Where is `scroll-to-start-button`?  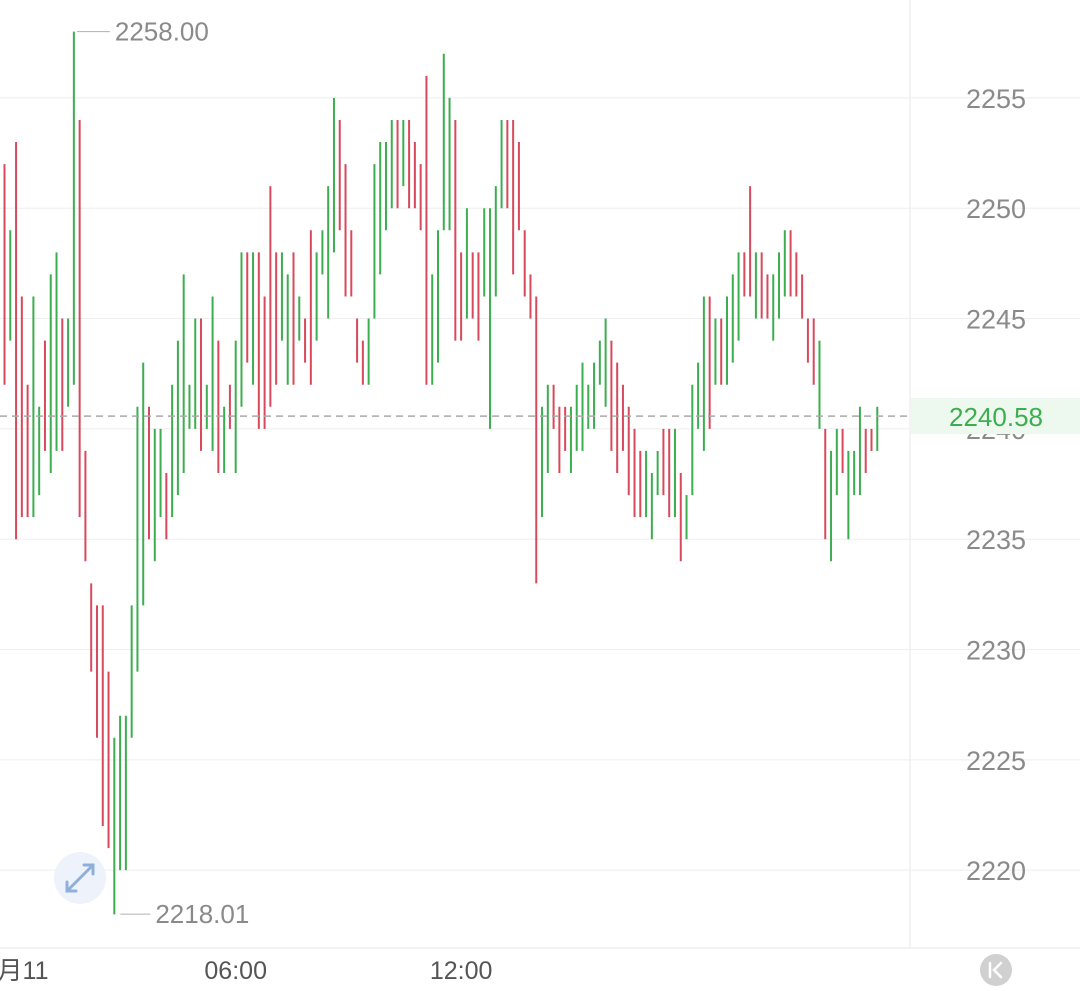 scroll-to-start-button is located at coordinates (996, 970).